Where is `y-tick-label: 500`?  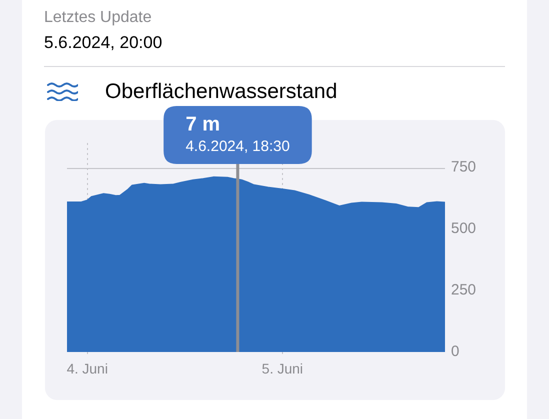 y-tick-label: 500 is located at coordinates (463, 229).